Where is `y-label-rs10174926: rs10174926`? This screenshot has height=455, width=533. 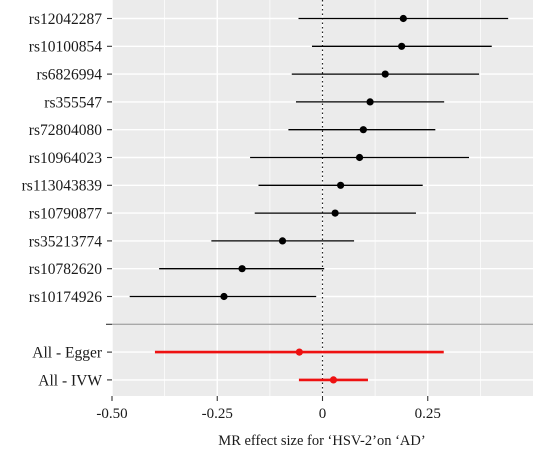
y-label-rs10174926: rs10174926 is located at coordinates (65, 297).